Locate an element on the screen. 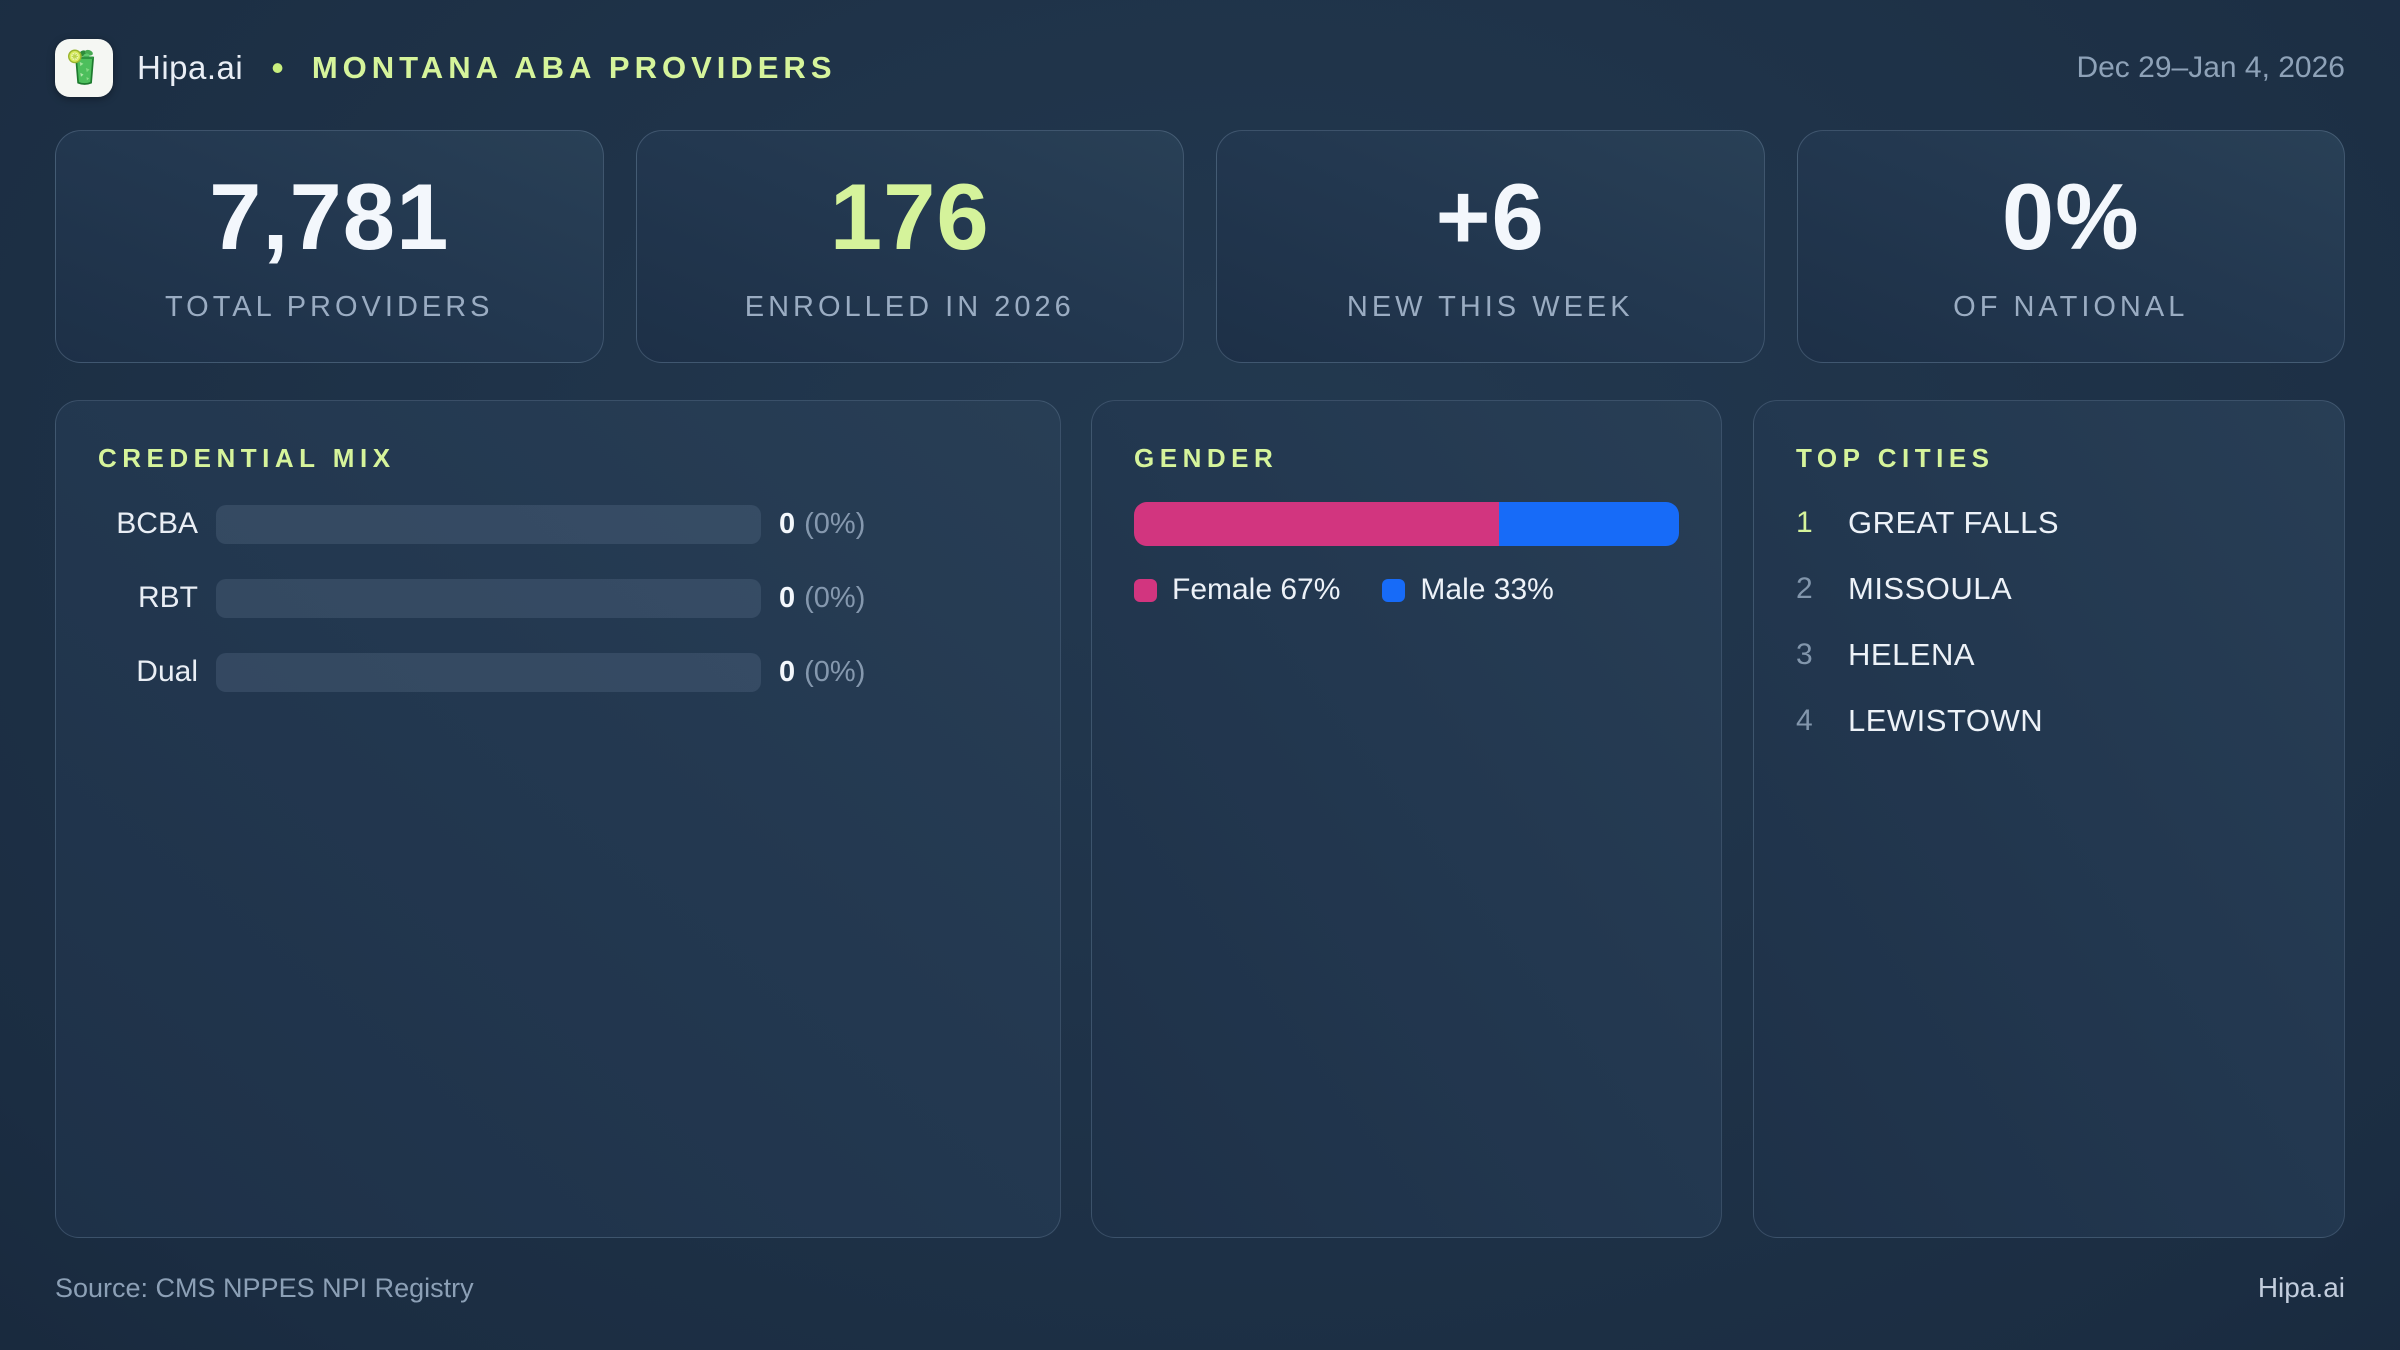  city-rank: 4 is located at coordinates (1804, 720).